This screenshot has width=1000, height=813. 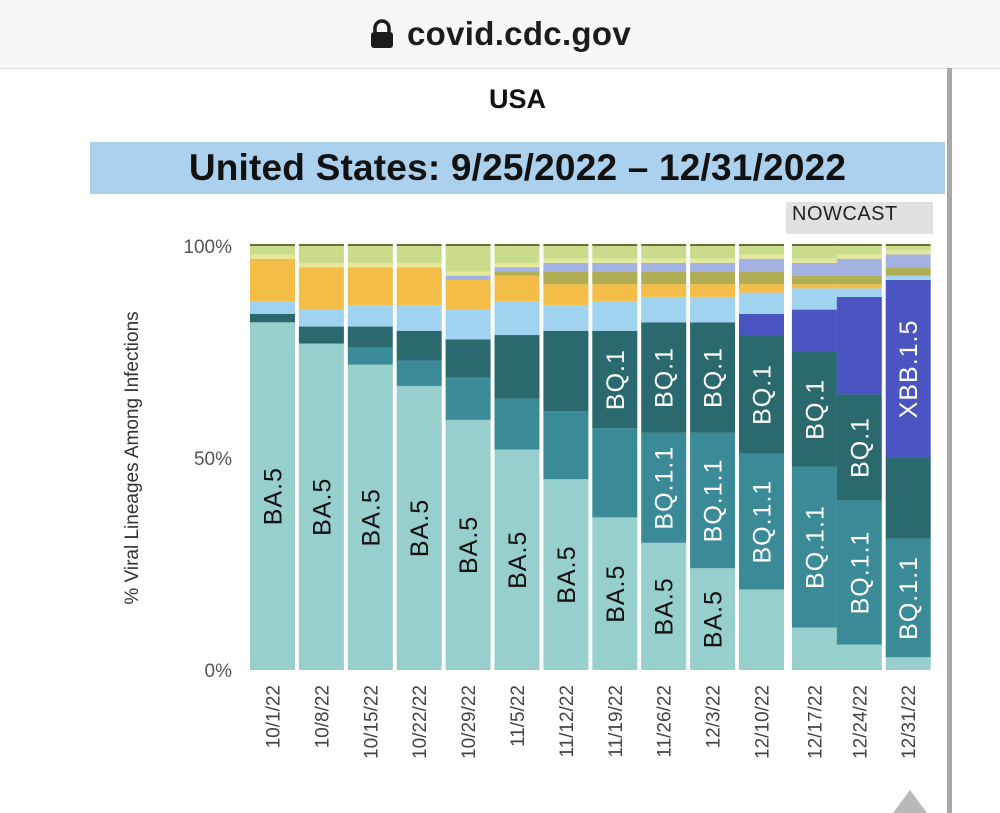 What do you see at coordinates (908, 457) in the screenshot?
I see `bar-12/31/22` at bounding box center [908, 457].